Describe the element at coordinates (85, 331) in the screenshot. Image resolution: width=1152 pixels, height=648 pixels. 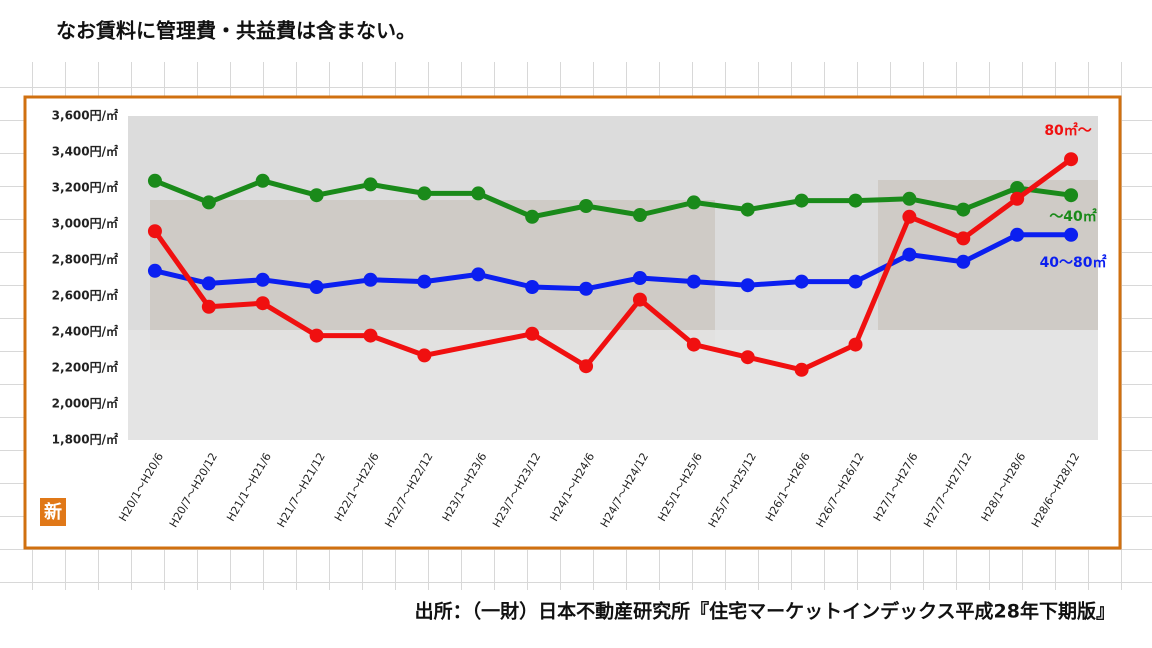
I see `y-tick-label: 2,400円/㎡` at that location.